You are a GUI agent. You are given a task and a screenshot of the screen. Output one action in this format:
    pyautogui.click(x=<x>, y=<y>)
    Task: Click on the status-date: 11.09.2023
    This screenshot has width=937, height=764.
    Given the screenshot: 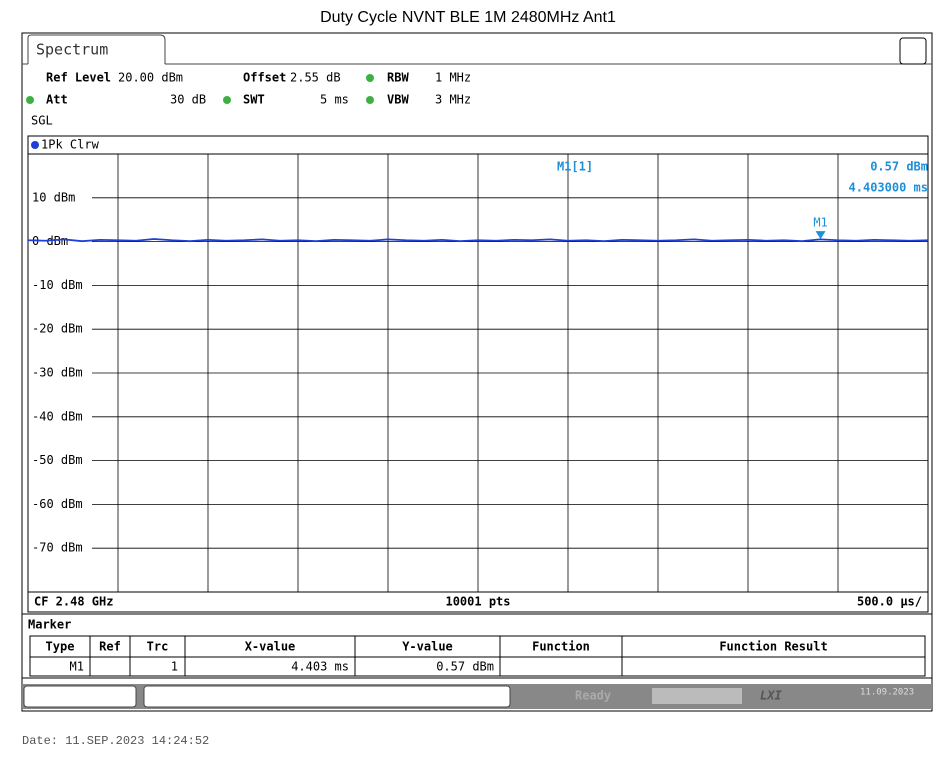 What is the action you would take?
    pyautogui.click(x=887, y=693)
    